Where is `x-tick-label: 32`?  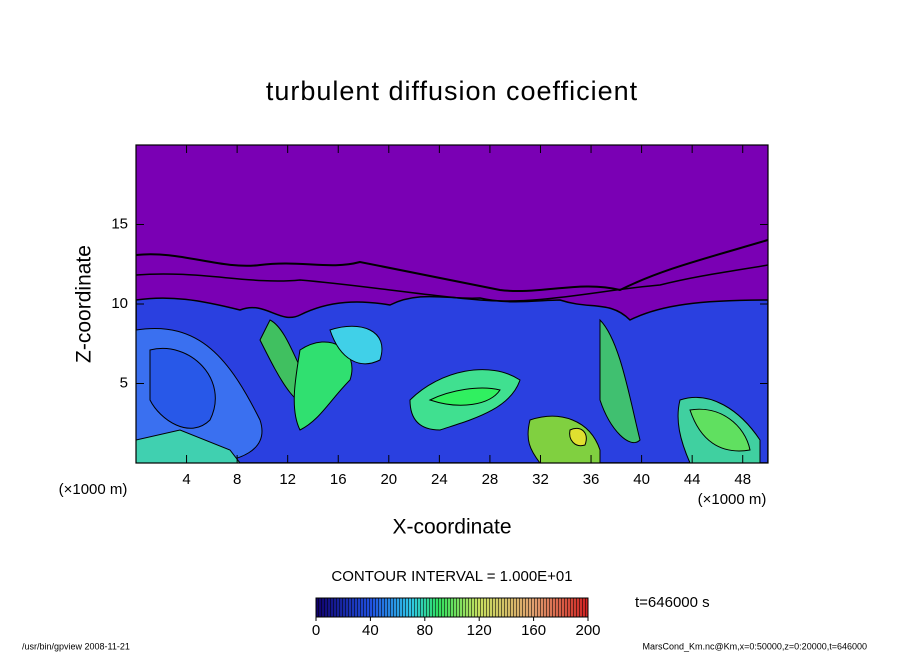 x-tick-label: 32 is located at coordinates (540, 479).